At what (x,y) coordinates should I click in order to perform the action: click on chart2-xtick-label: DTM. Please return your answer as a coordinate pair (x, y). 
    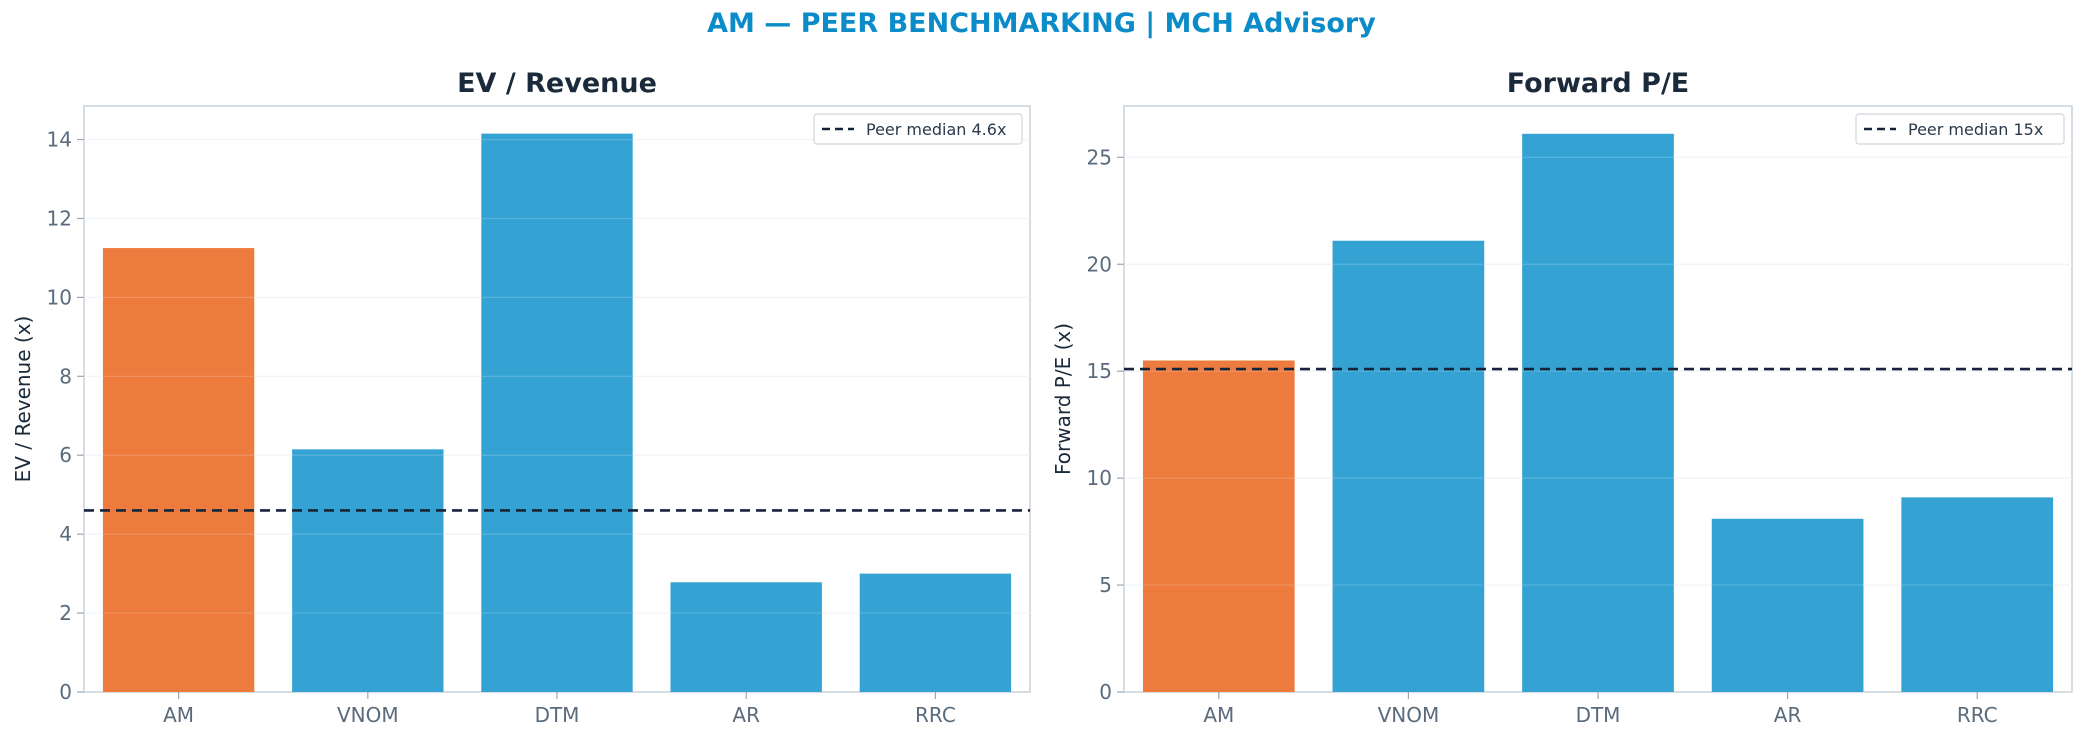
    Looking at the image, I should click on (1598, 715).